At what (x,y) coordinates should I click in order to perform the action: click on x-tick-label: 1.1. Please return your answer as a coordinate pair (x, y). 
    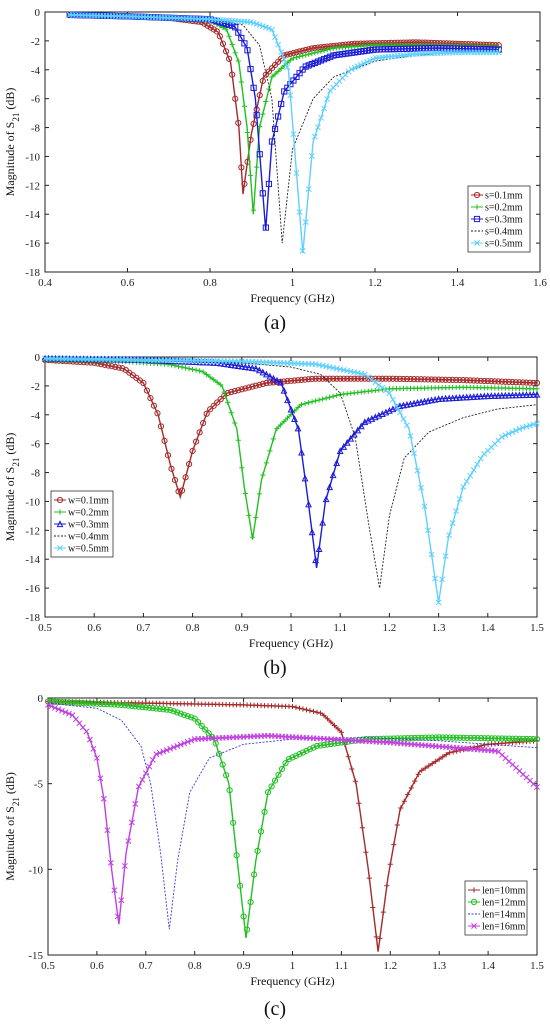
    Looking at the image, I should click on (340, 628).